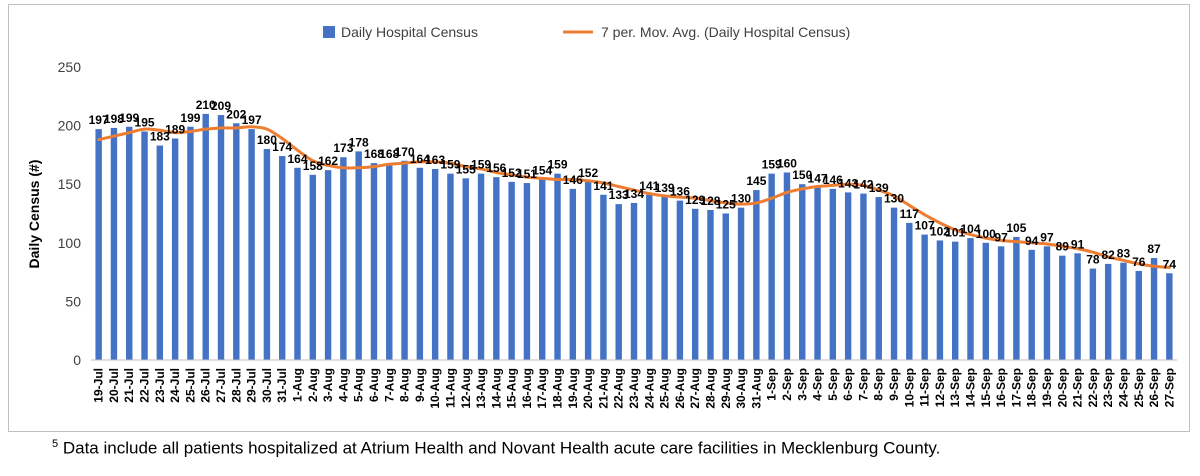  I want to click on data-label: 183, so click(160, 137).